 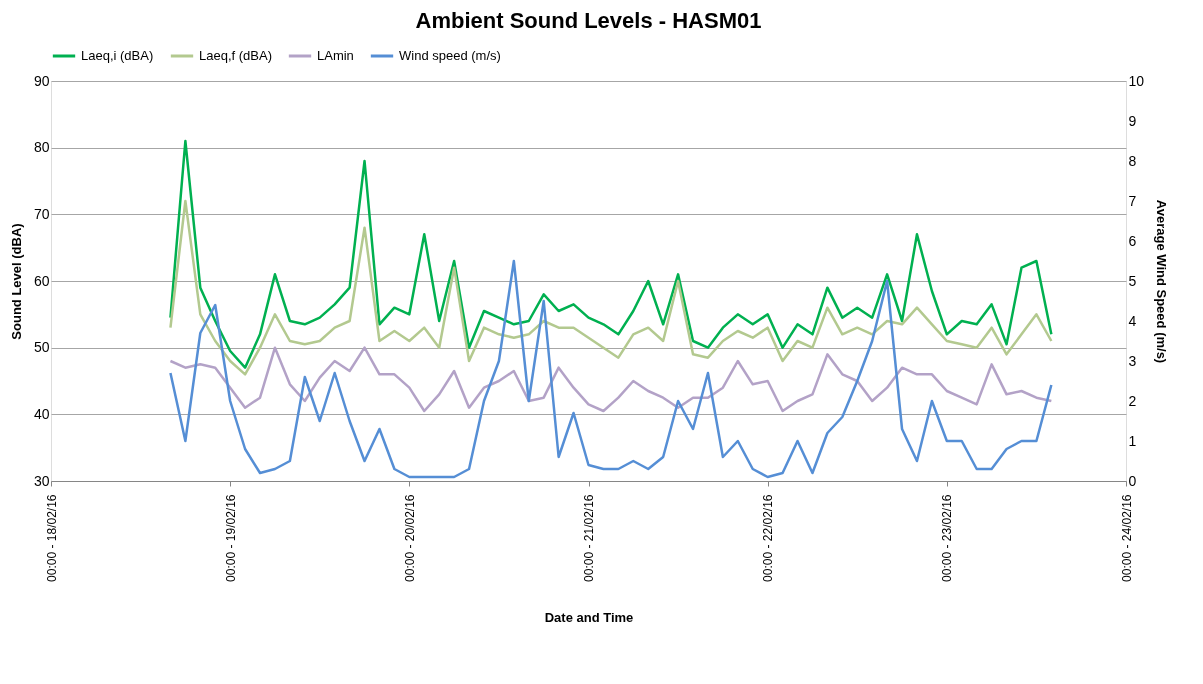 What do you see at coordinates (1132, 480) in the screenshot?
I see `y2-tick-label: 0` at bounding box center [1132, 480].